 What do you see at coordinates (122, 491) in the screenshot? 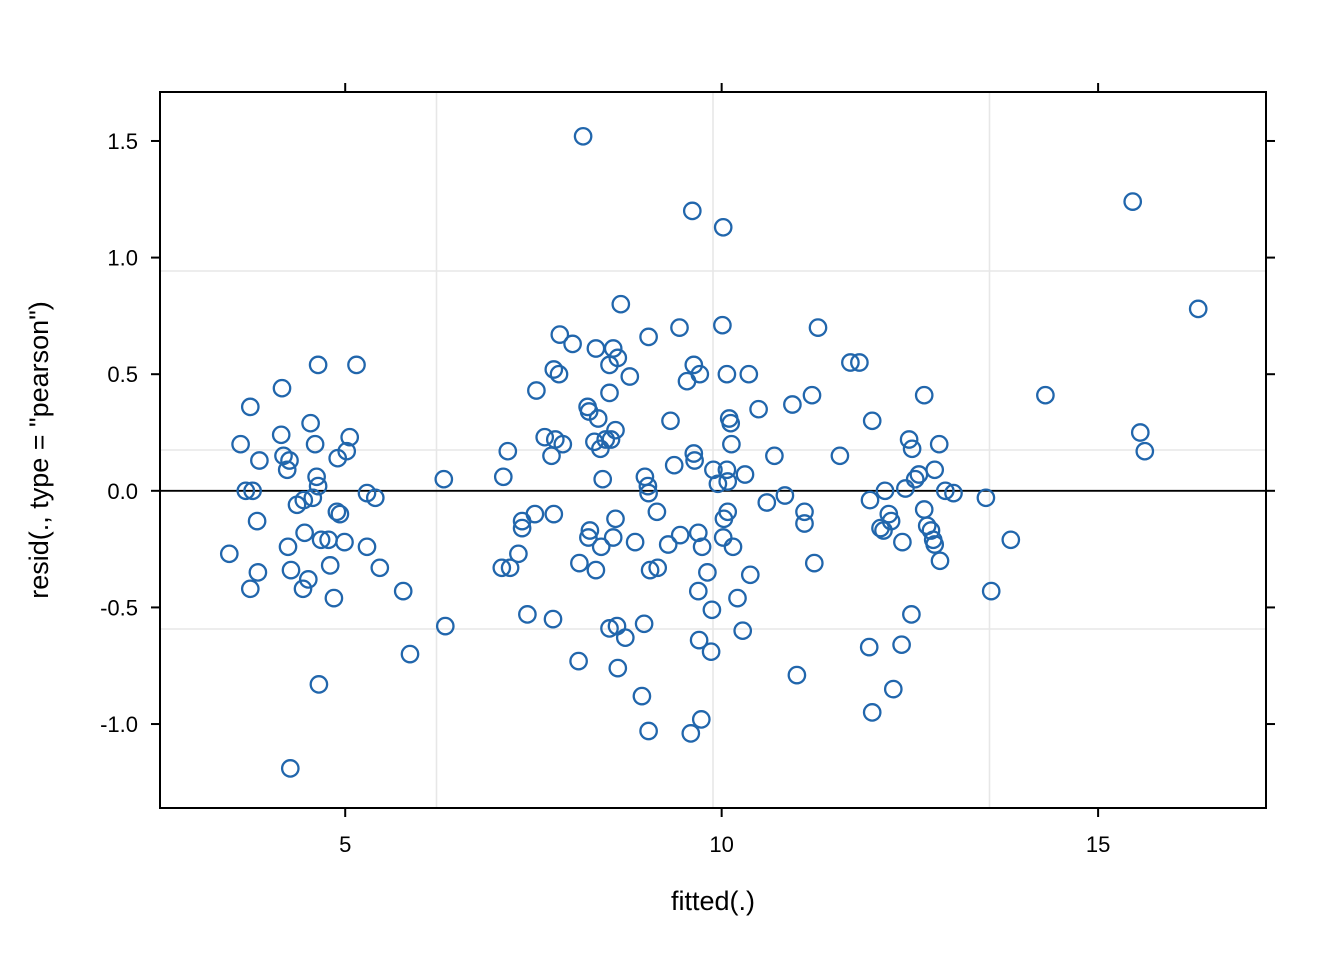
I see `y-axis-tick-label: 0.0` at bounding box center [122, 491].